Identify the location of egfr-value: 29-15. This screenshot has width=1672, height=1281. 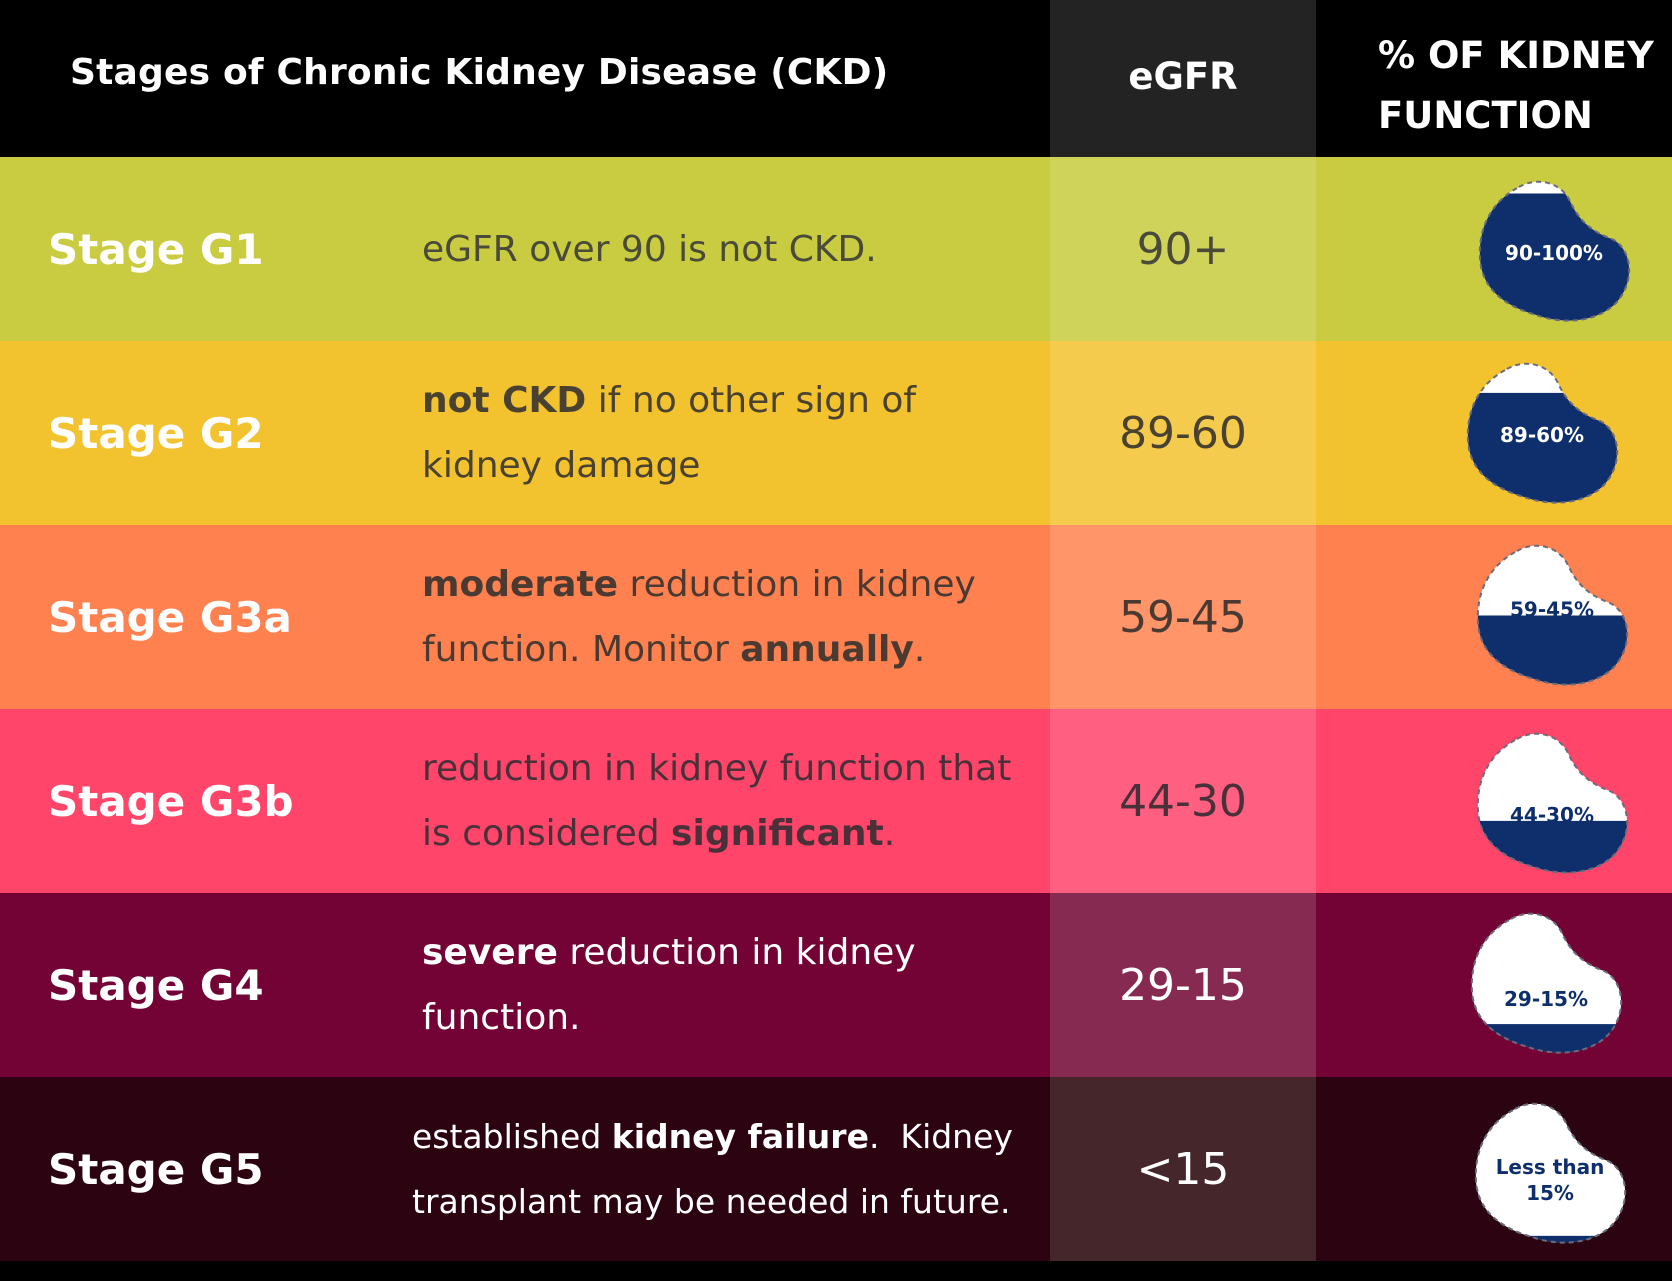
(1183, 985).